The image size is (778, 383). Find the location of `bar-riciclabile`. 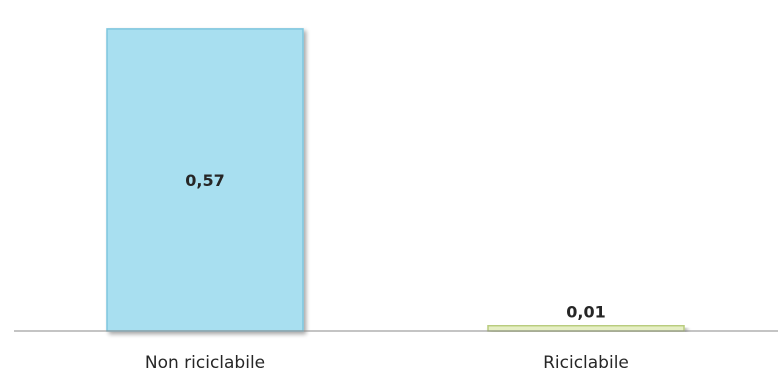

bar-riciclabile is located at coordinates (586, 328).